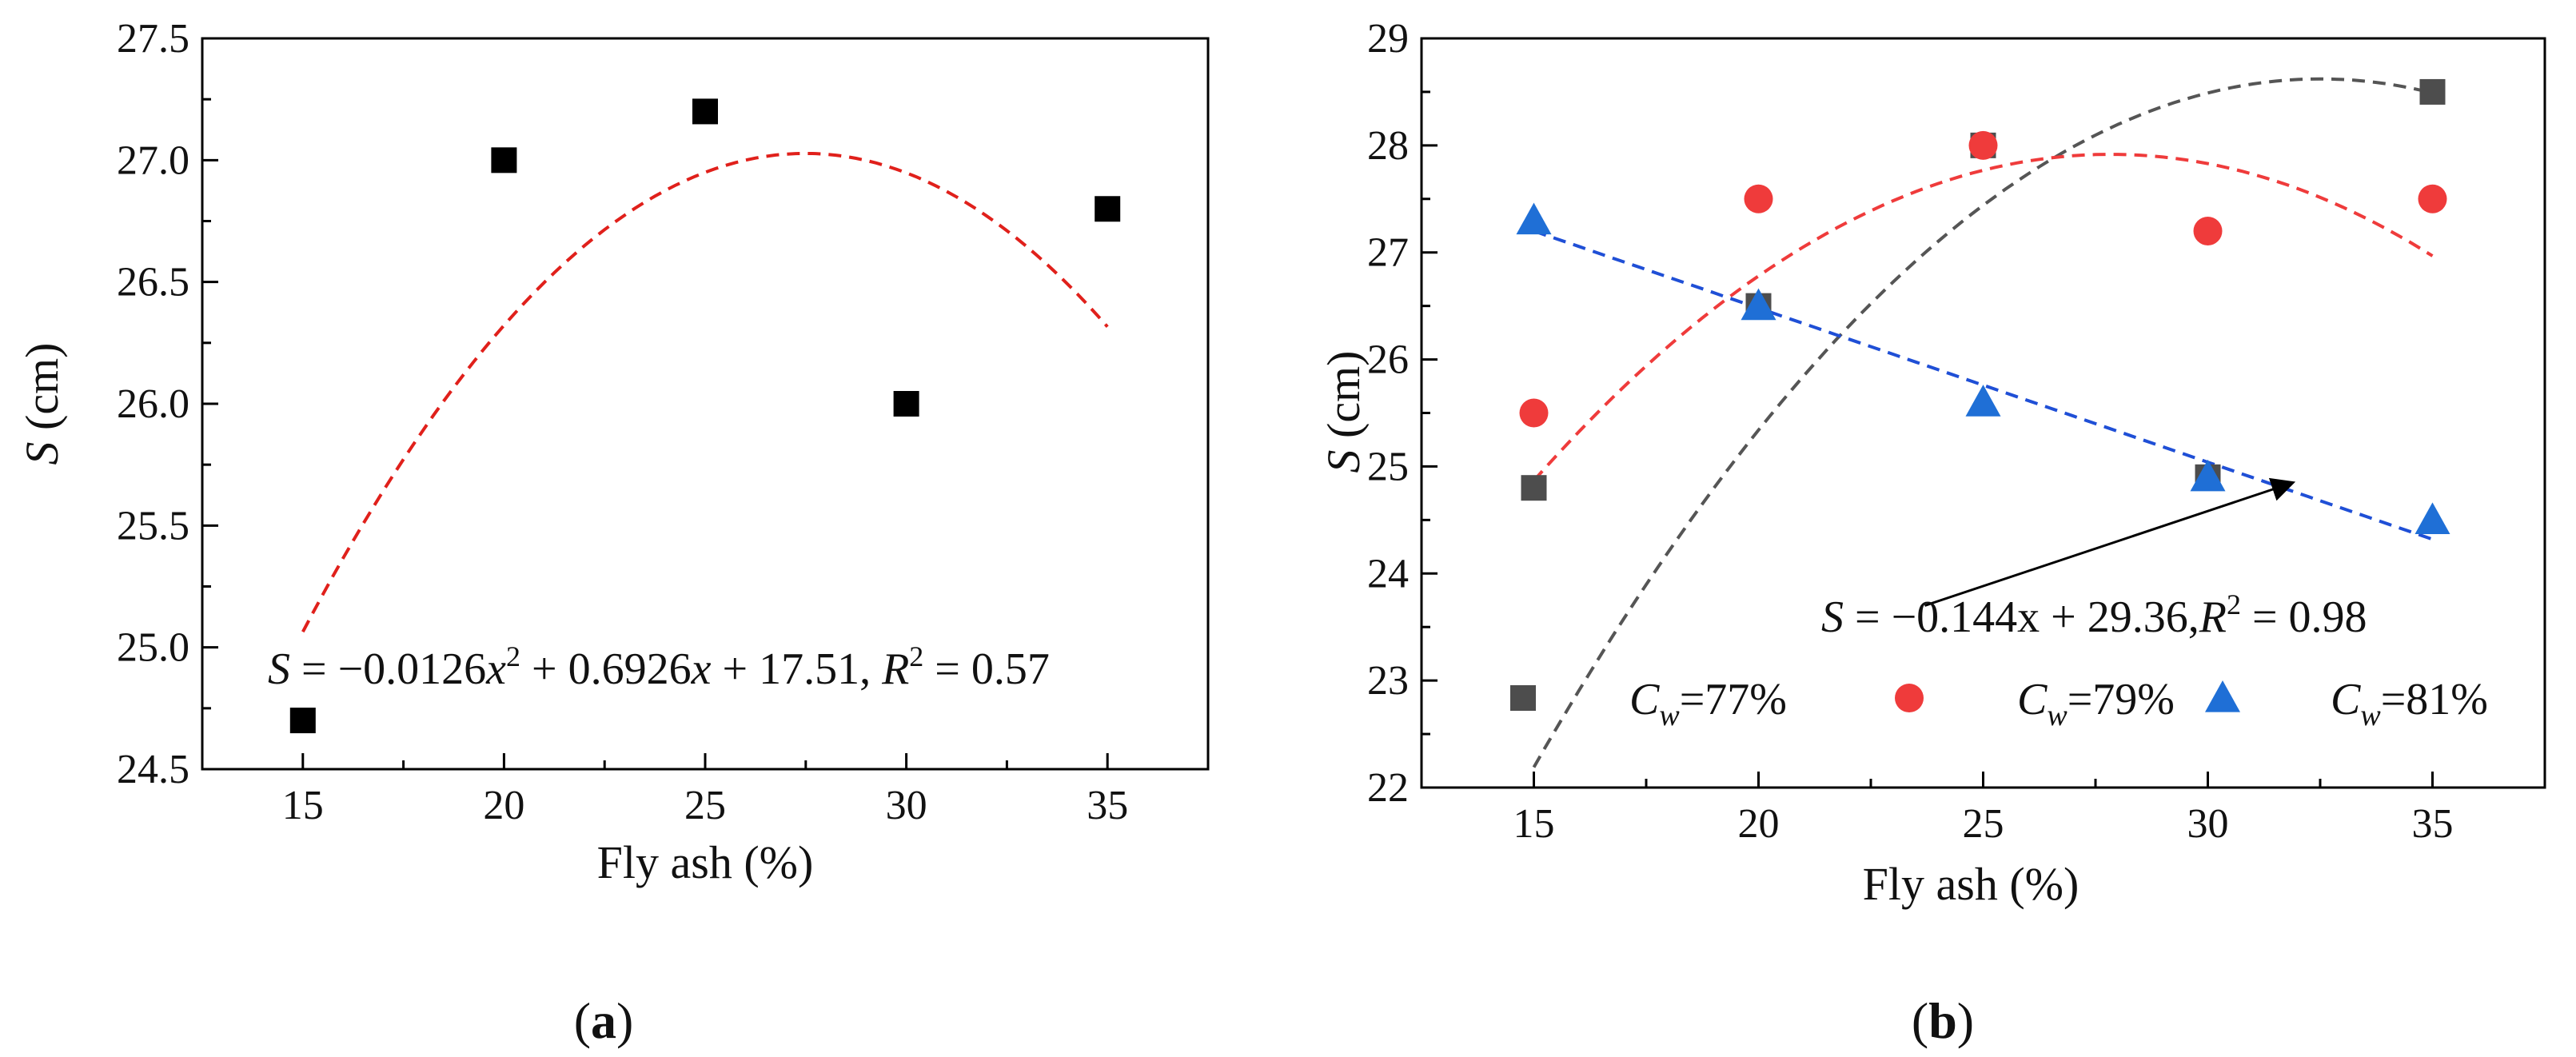 This screenshot has height=1057, width=2576. What do you see at coordinates (503, 805) in the screenshot?
I see `chart-a-x-tick-label: 20` at bounding box center [503, 805].